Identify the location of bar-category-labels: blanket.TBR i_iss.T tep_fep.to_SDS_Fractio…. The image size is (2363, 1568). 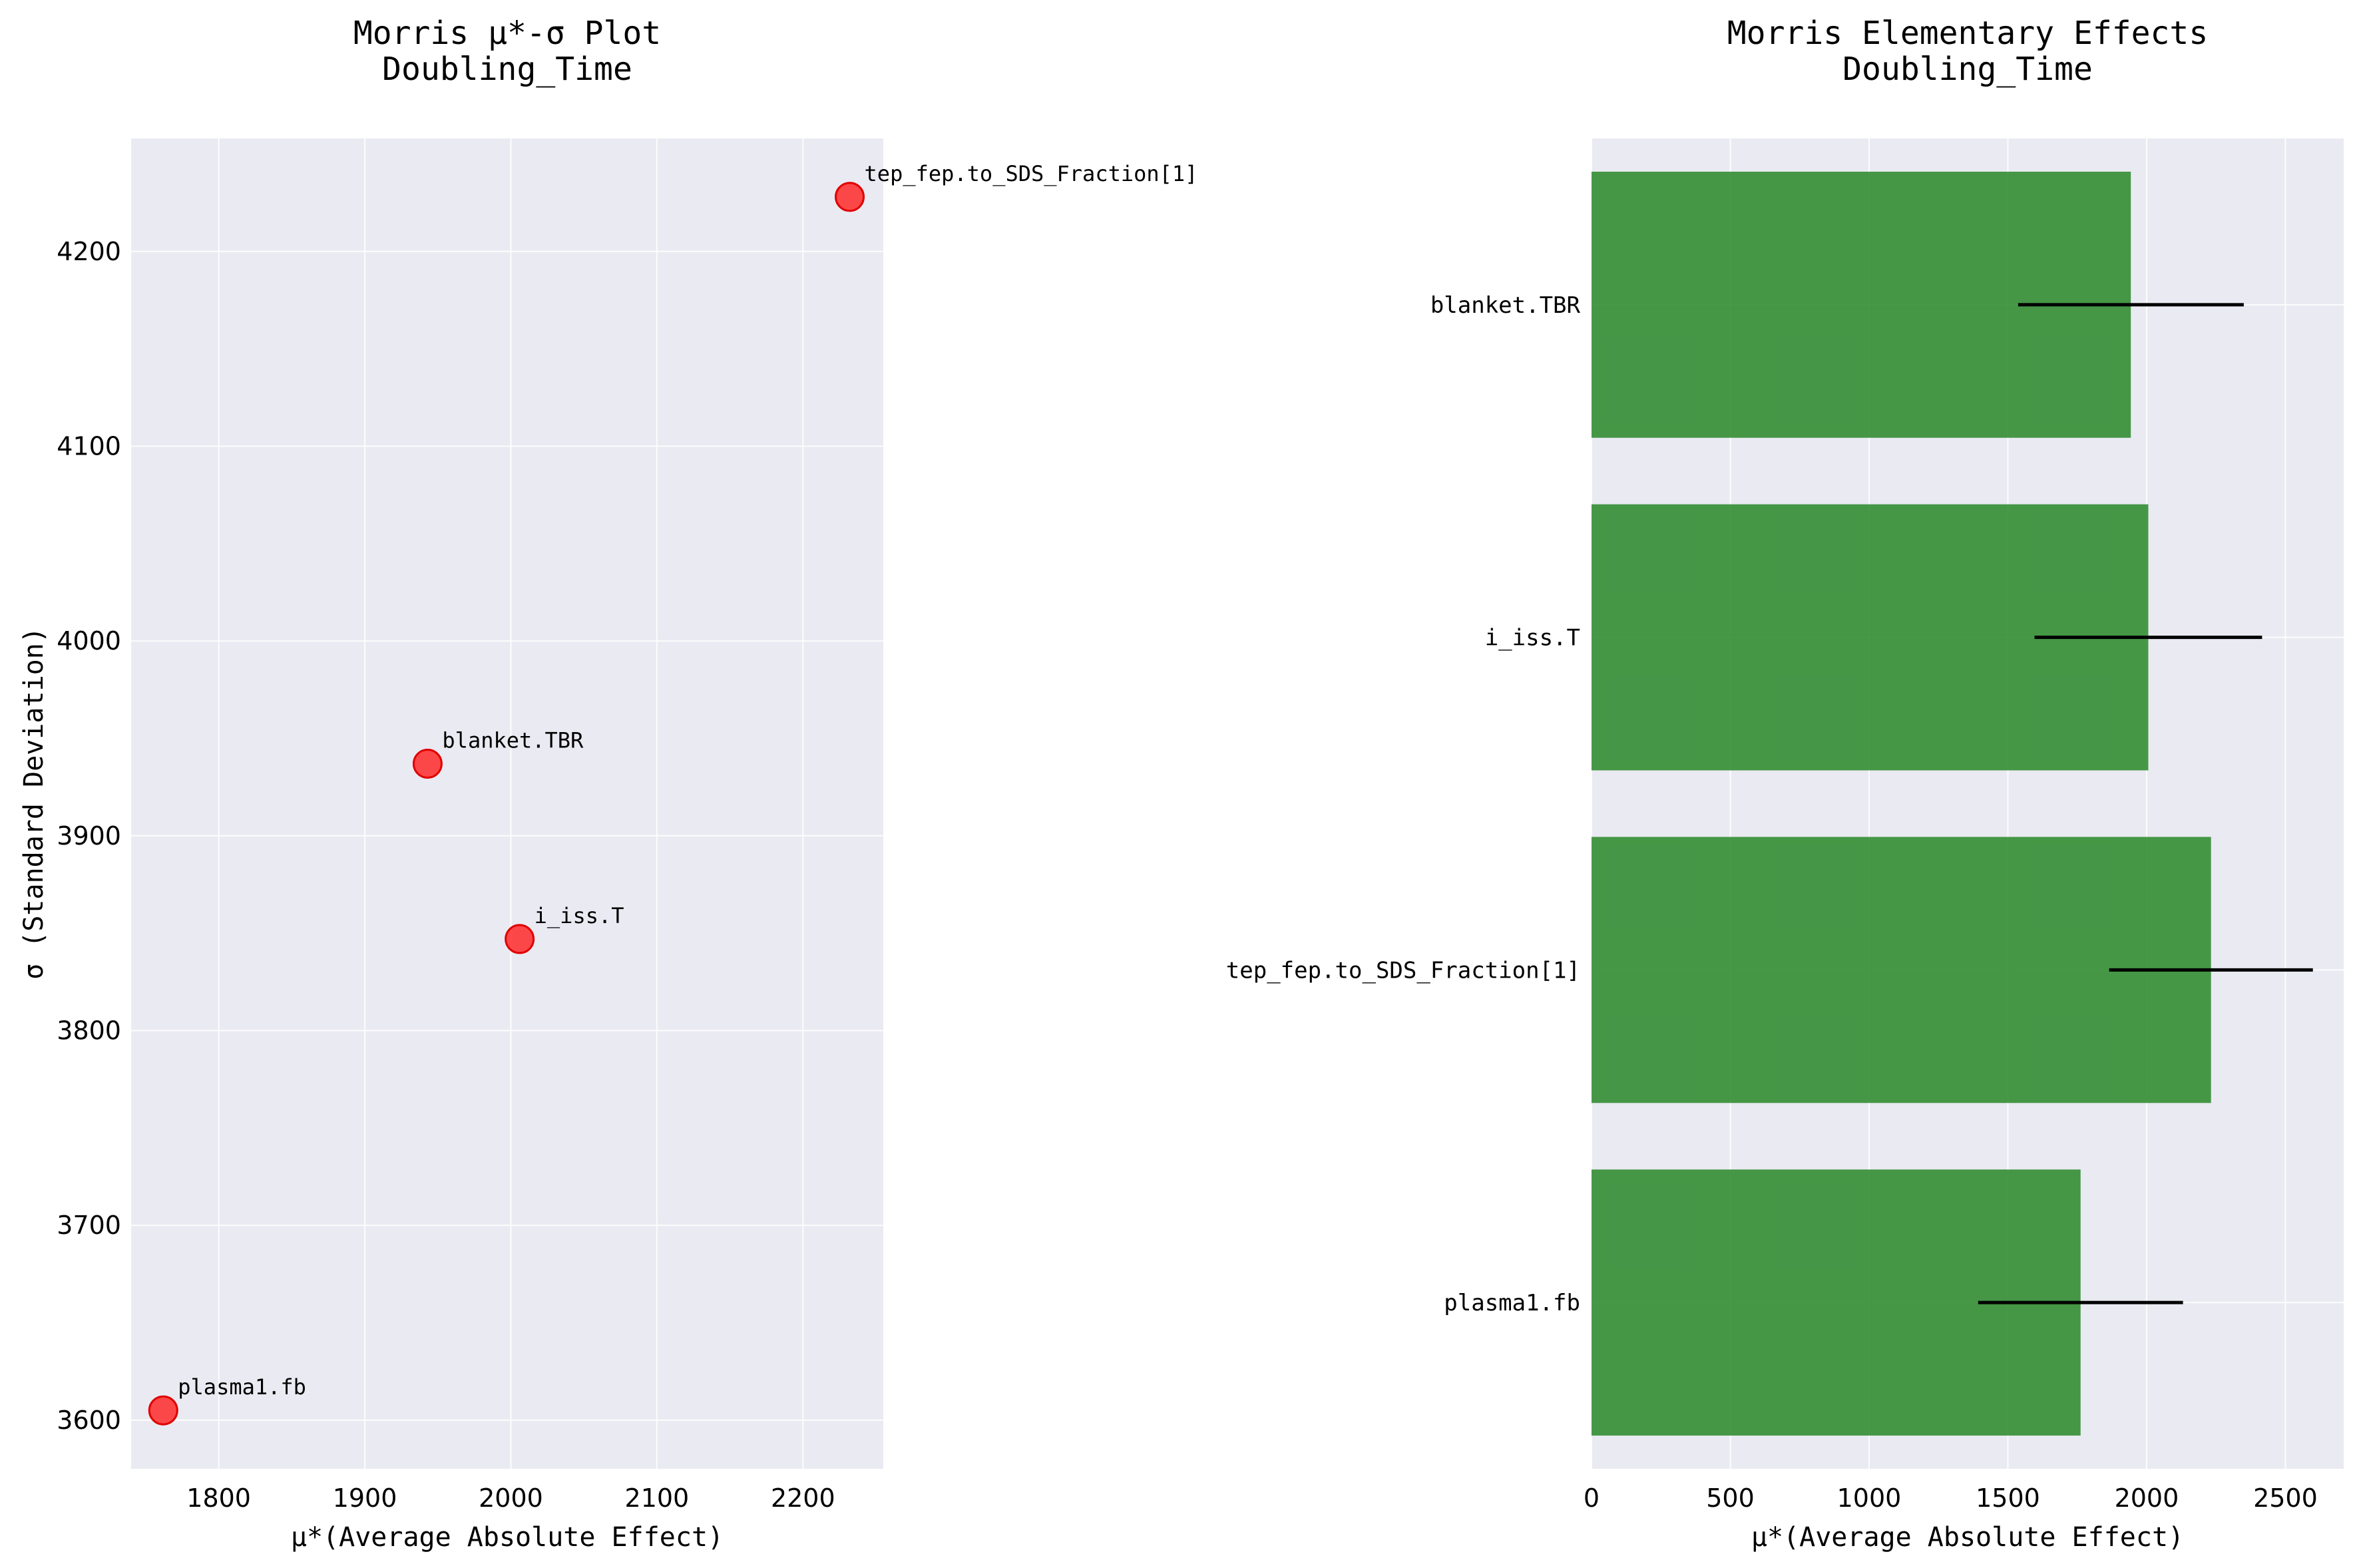
(1404, 804).